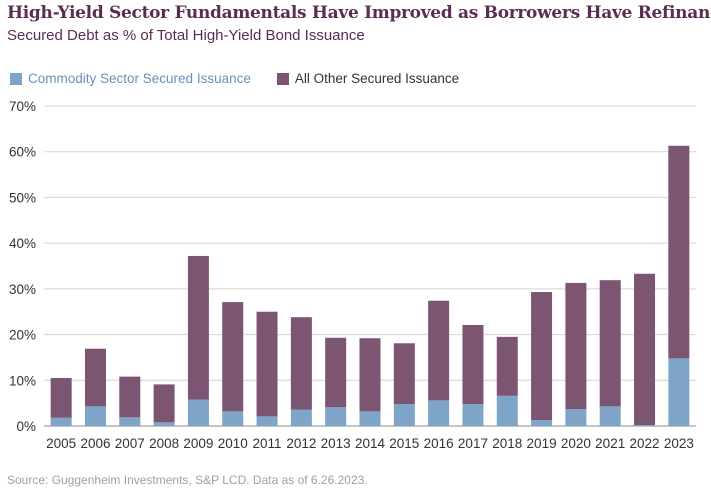  I want to click on x-tick-label: 2009, so click(198, 443).